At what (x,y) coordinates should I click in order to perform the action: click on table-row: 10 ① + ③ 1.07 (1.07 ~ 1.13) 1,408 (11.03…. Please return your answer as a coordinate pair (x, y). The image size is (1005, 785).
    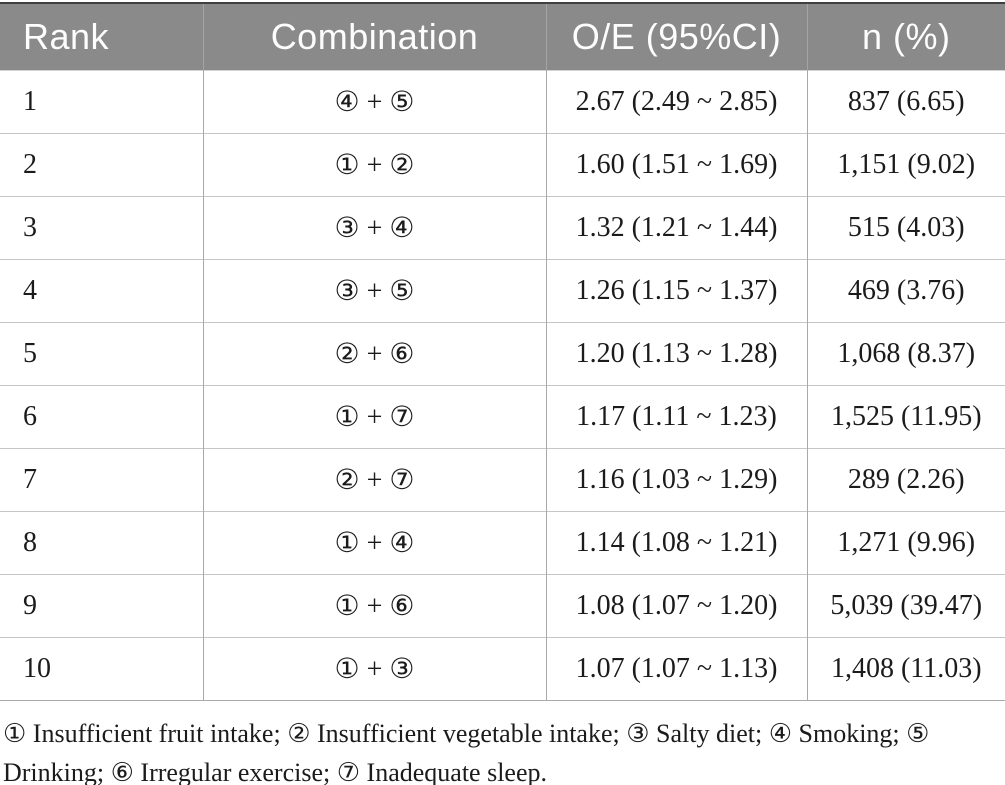
    Looking at the image, I should click on (502, 669).